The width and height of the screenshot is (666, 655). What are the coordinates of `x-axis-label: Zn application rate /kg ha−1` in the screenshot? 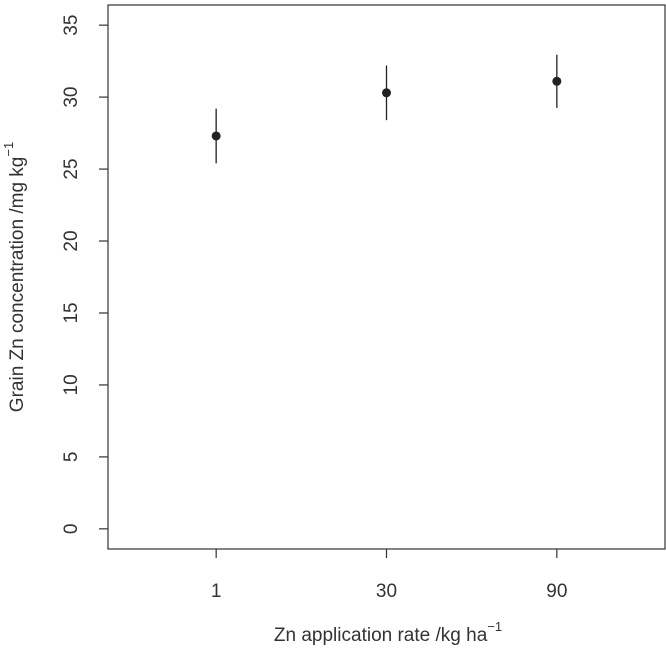 It's located at (388, 632).